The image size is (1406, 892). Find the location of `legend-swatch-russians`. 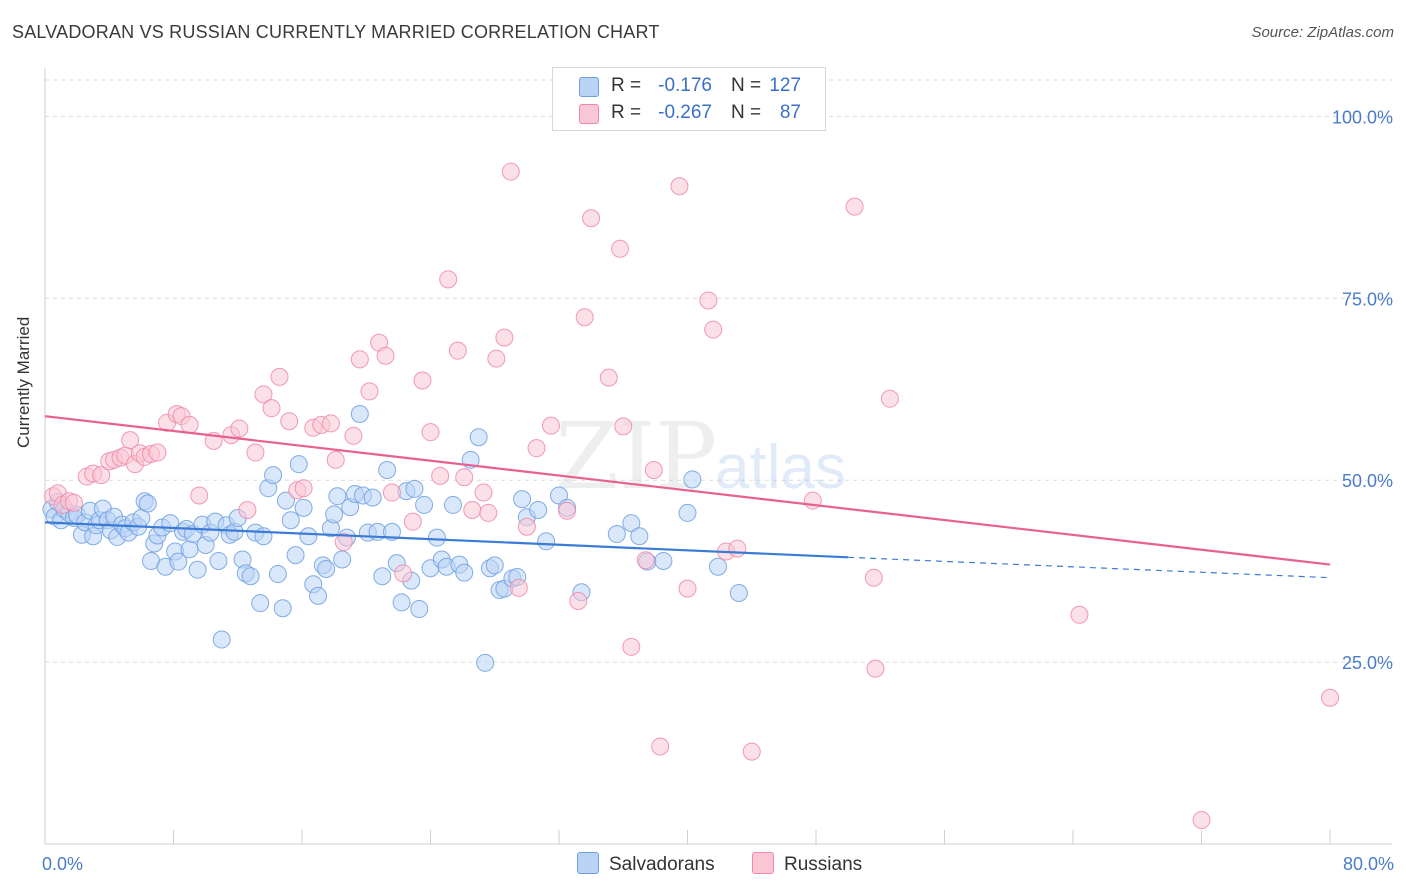

legend-swatch-russians is located at coordinates (763, 863).